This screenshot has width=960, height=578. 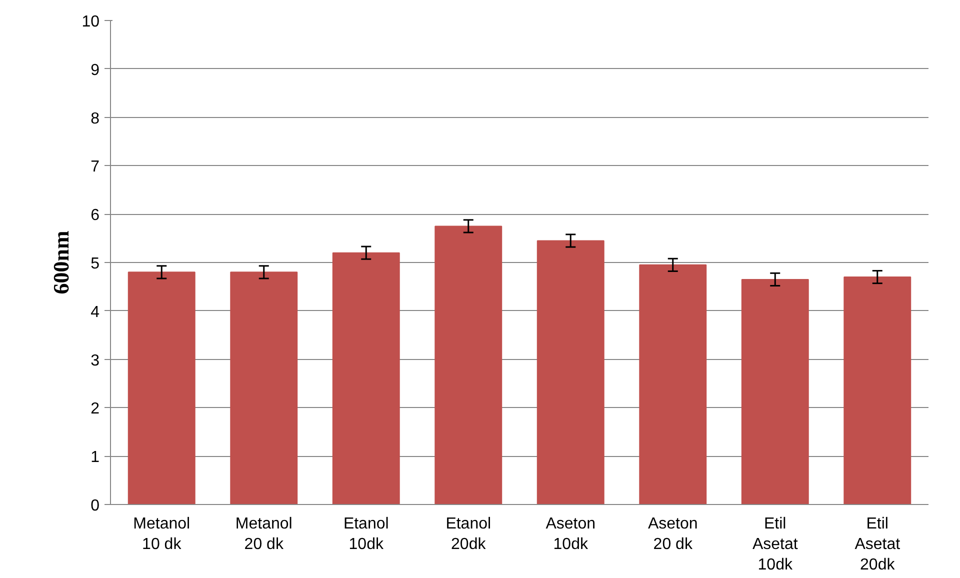 I want to click on y-tick-label: 5, so click(x=95, y=264).